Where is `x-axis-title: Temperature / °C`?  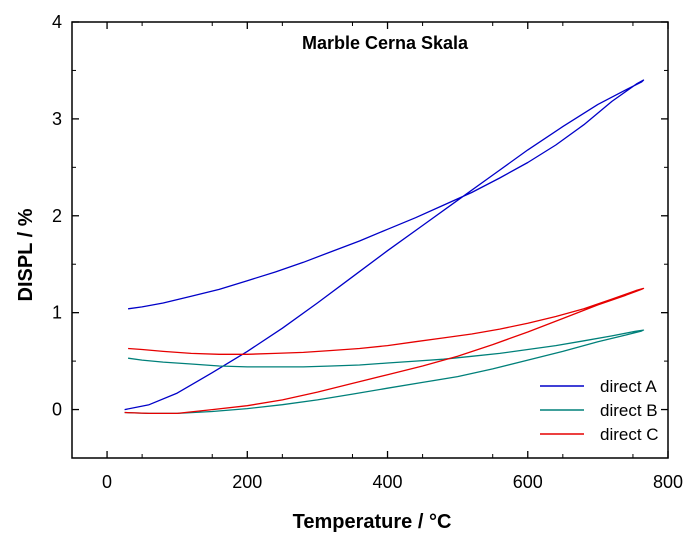 x-axis-title: Temperature / °C is located at coordinates (372, 522).